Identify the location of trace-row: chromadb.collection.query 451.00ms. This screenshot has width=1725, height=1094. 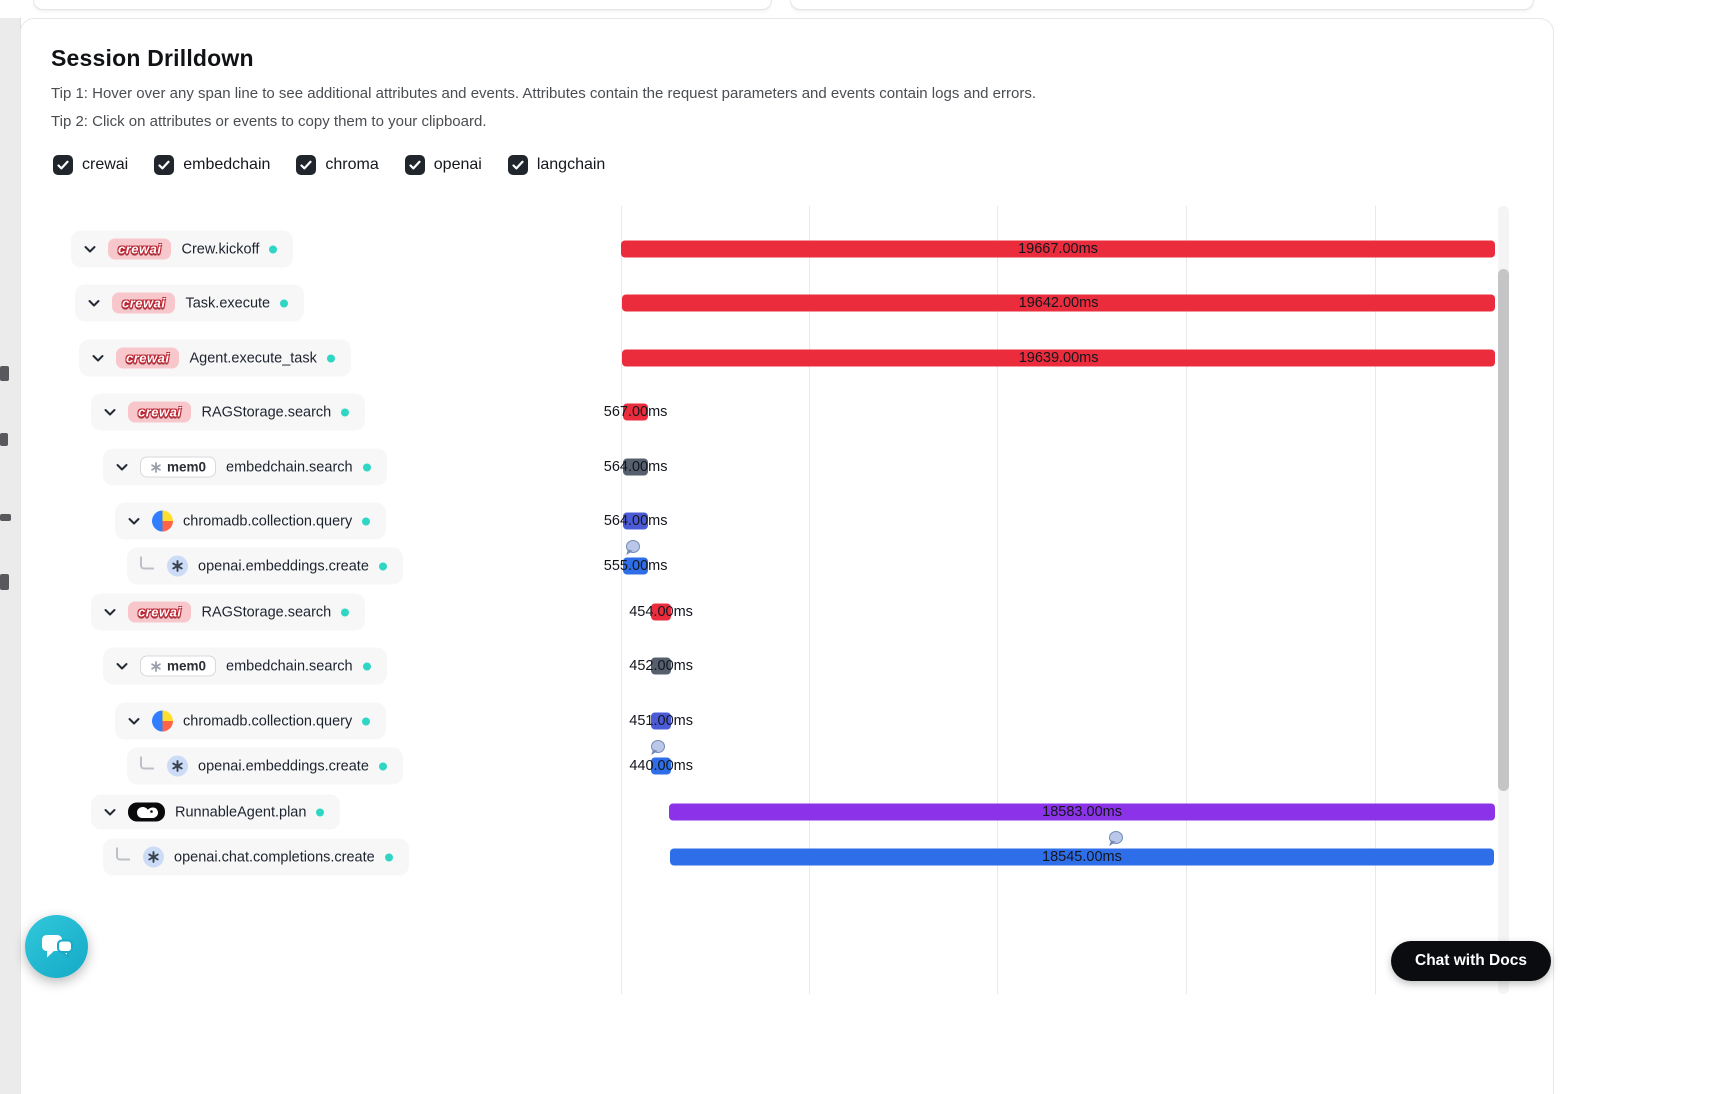
(777, 721).